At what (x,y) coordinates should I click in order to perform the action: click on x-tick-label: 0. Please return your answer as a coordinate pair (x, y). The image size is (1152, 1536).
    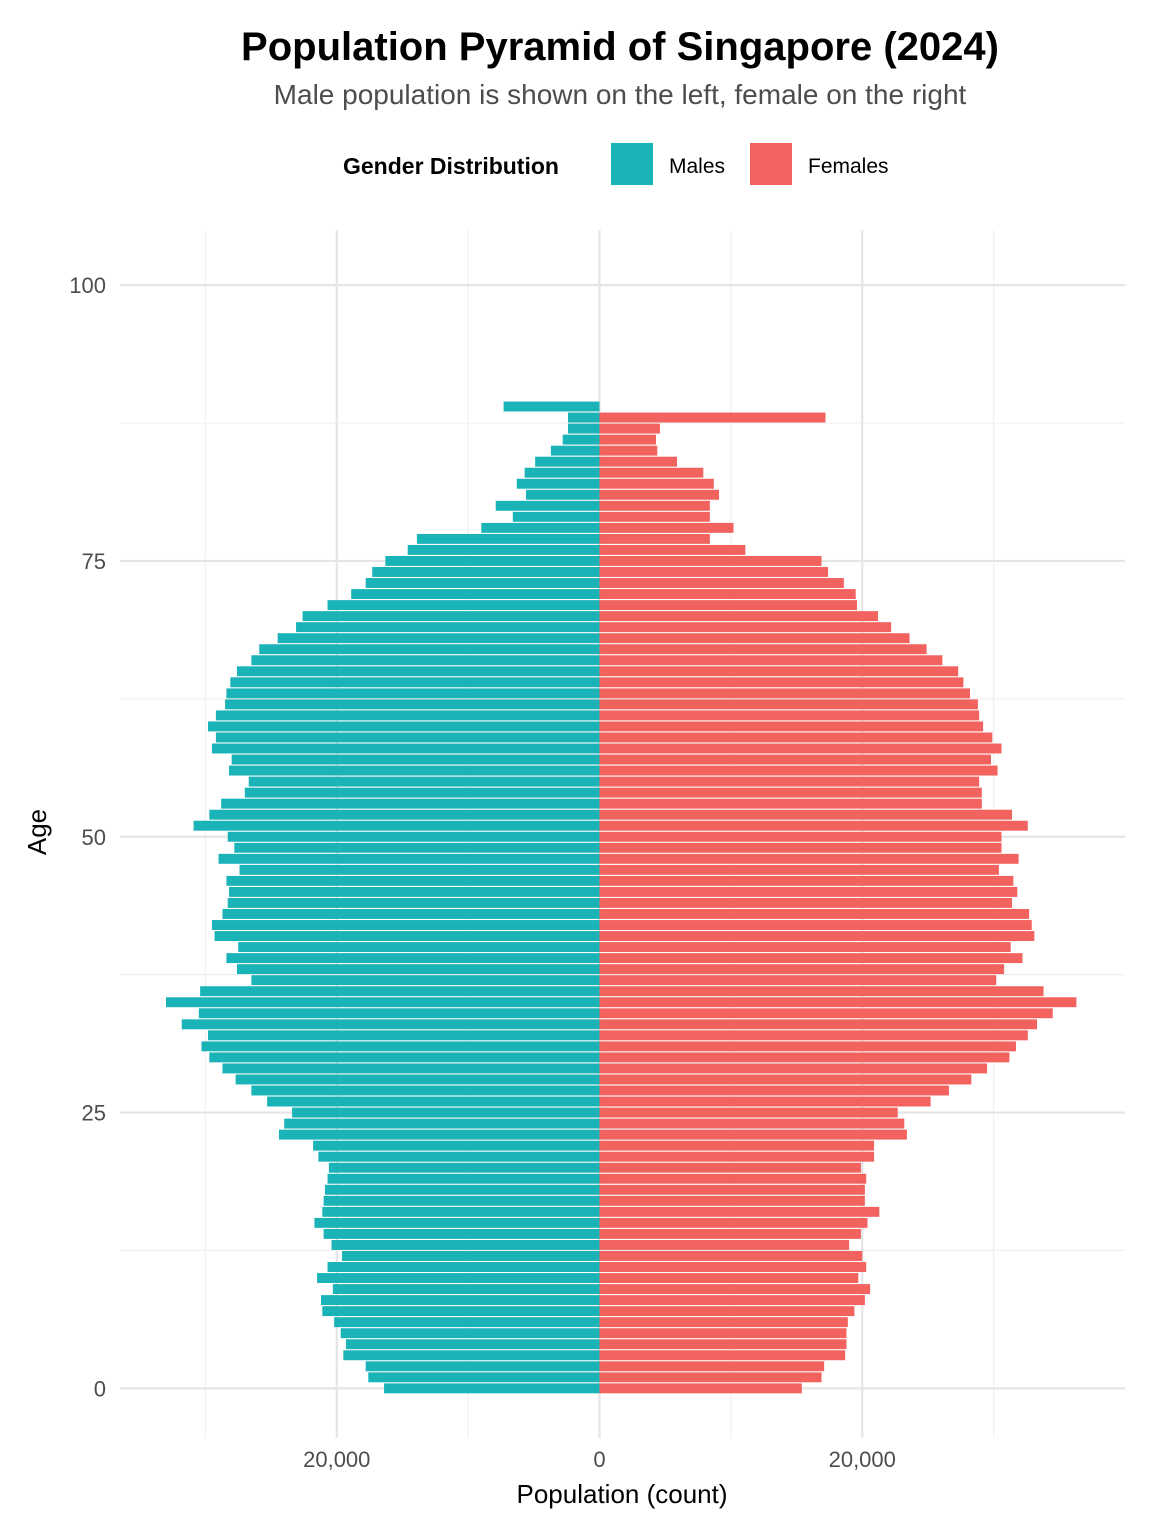
    Looking at the image, I should click on (599, 1459).